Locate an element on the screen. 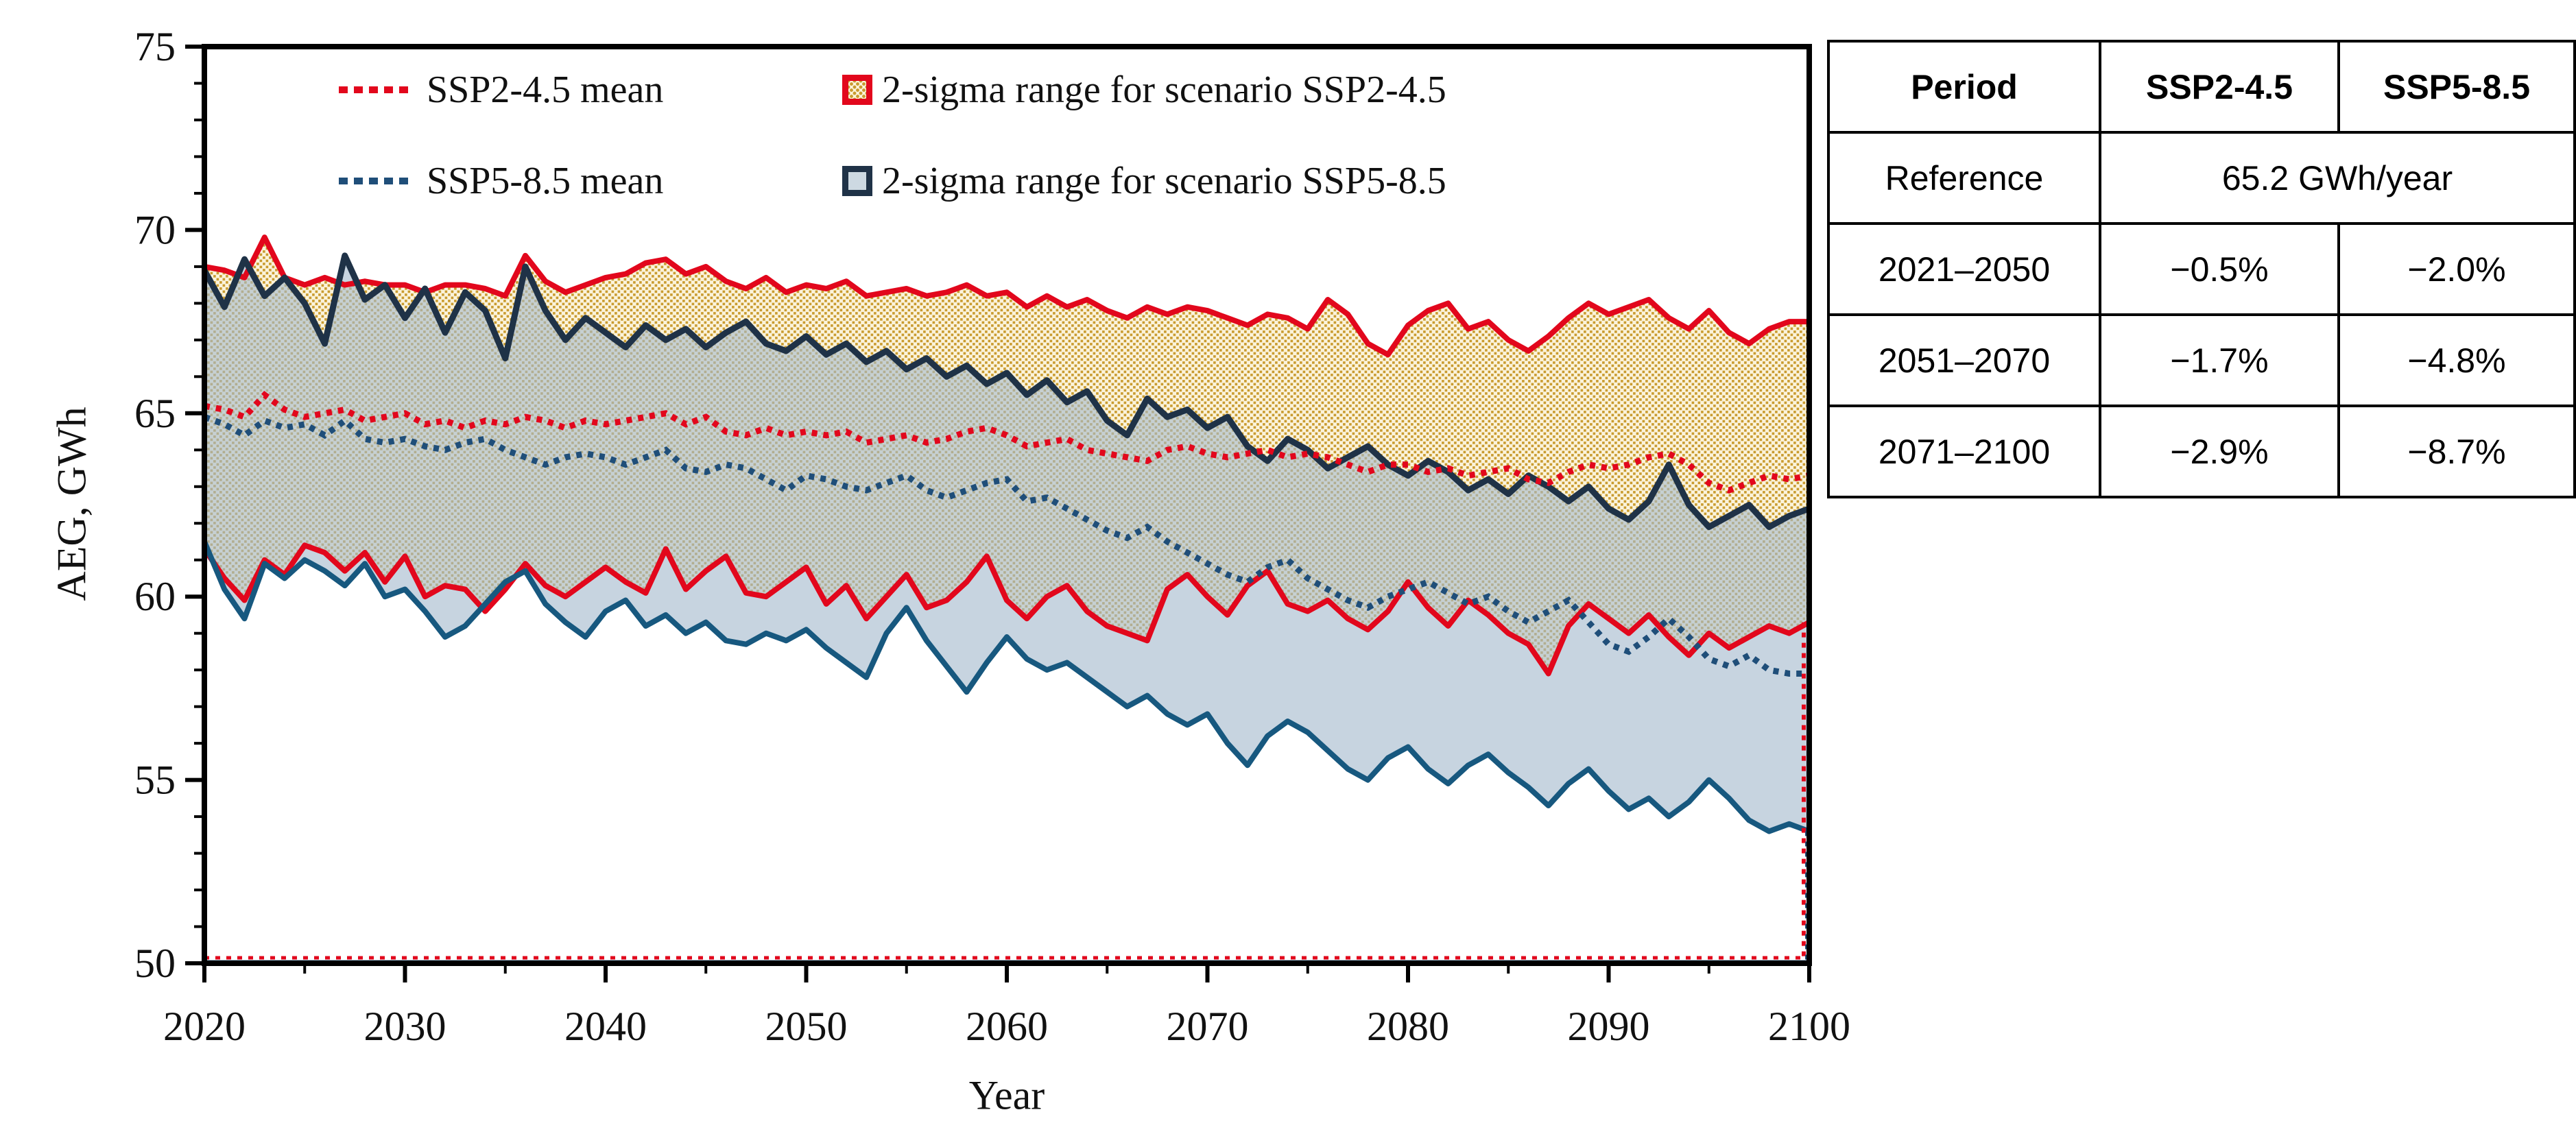 This screenshot has height=1134, width=2576. x-axis-title: Year is located at coordinates (1006, 1095).